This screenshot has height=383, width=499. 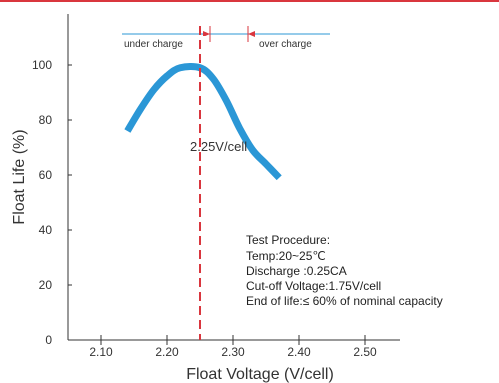 What do you see at coordinates (48, 340) in the screenshot?
I see `y-tick-label: 0` at bounding box center [48, 340].